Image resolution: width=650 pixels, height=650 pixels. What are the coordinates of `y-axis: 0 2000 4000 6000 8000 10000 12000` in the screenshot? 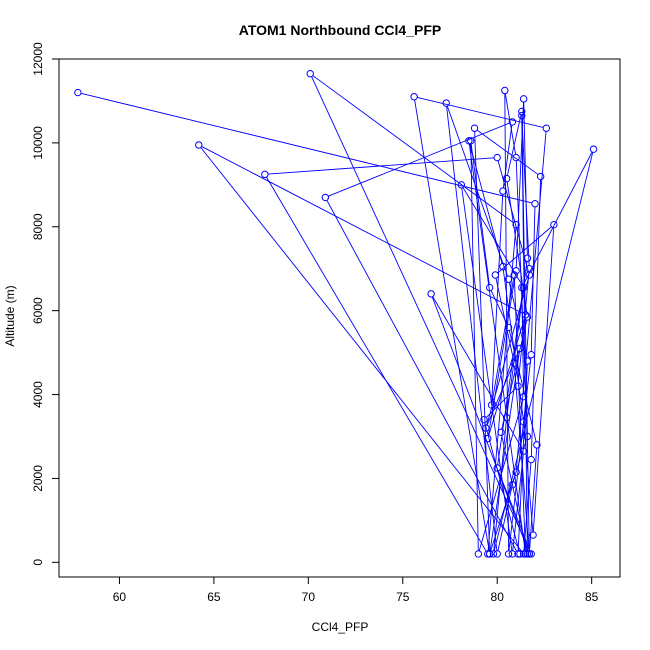 It's located at (45, 304).